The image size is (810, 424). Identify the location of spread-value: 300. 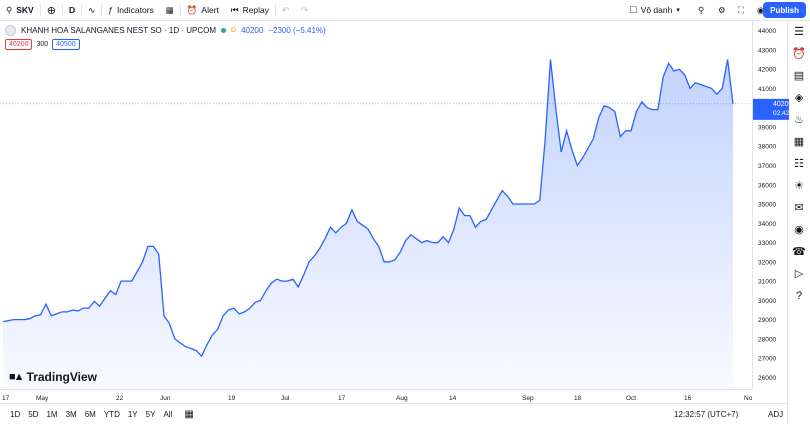
(42, 44).